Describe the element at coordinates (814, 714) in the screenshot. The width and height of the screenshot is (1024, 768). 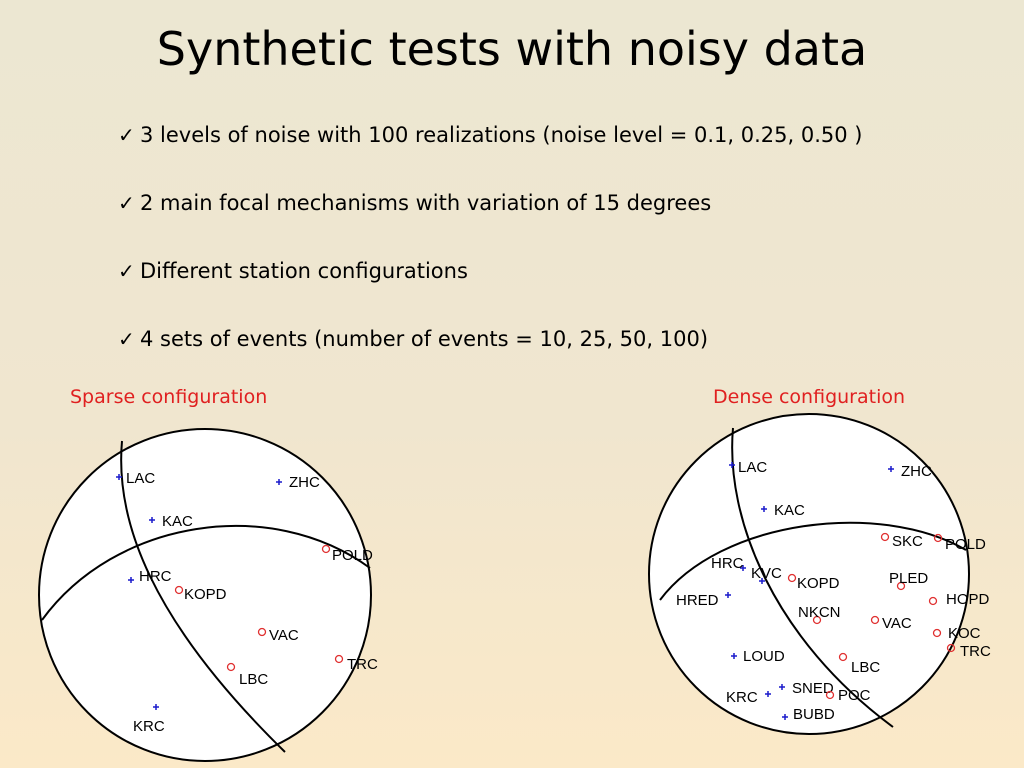
I see `station-label: BUBD` at that location.